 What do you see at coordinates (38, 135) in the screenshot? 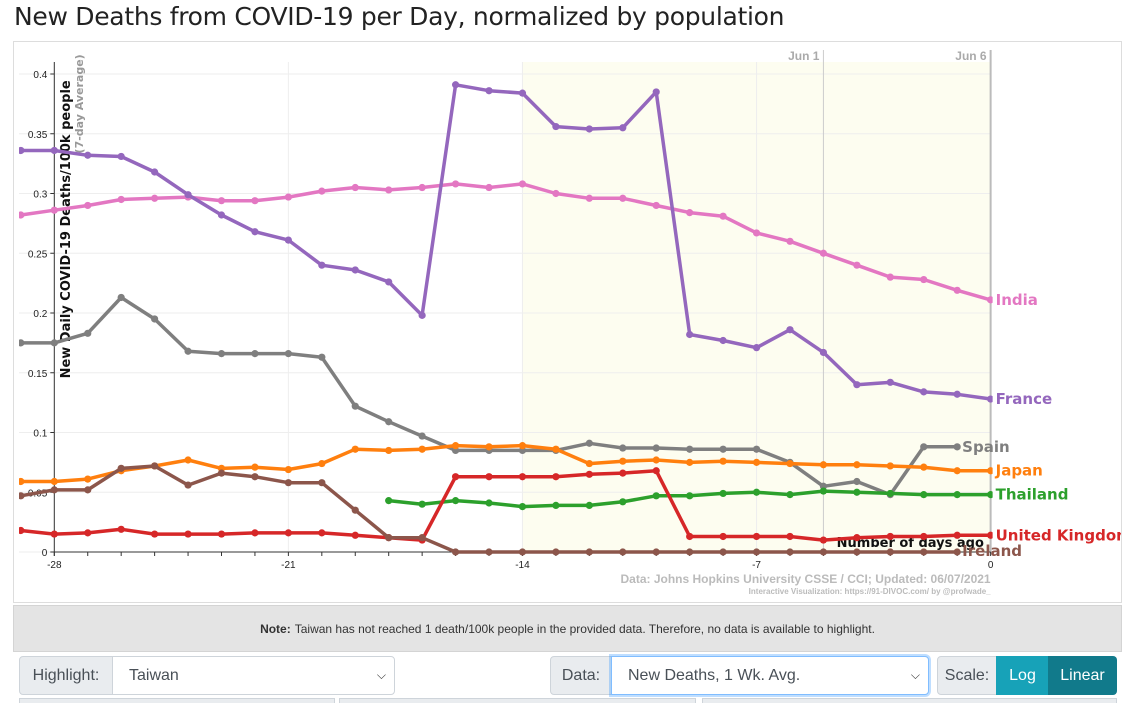
I see `y-tick-label: 0.35` at bounding box center [38, 135].